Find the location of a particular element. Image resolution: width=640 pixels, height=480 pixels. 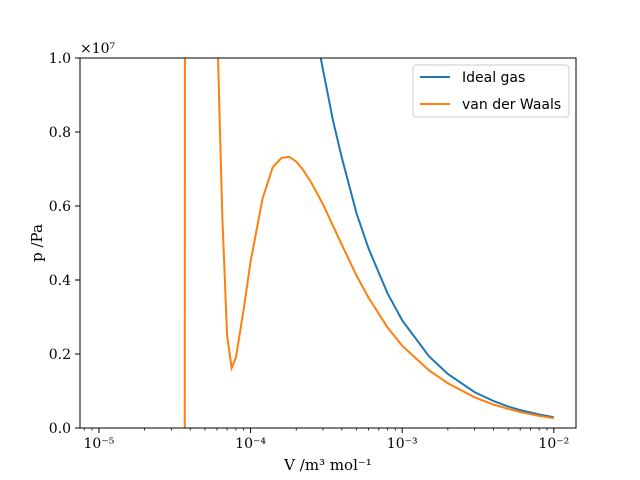

legend-box is located at coordinates (491, 91).